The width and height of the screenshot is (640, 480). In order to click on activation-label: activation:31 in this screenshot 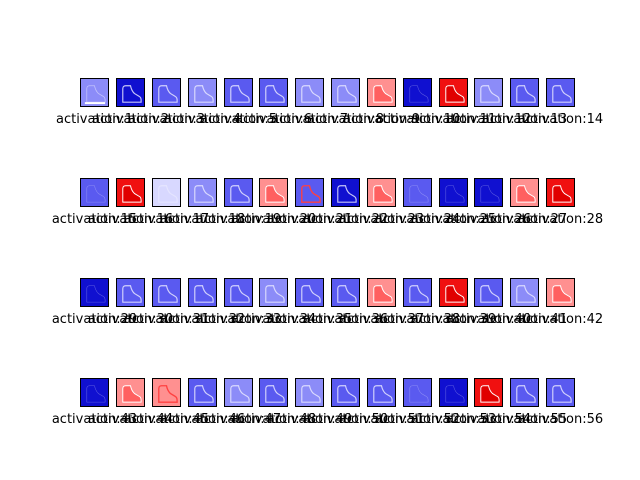, I will do `click(166, 319)`.